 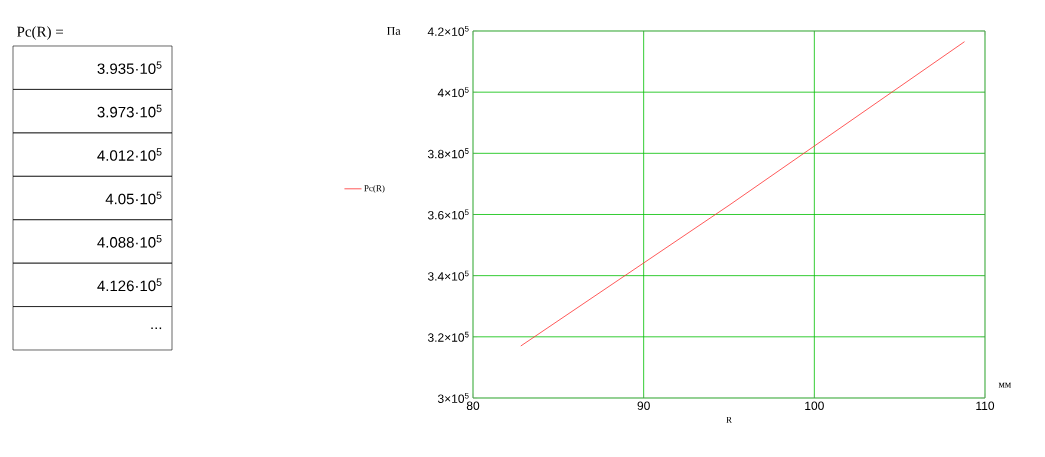 I want to click on text: мм, so click(x=1004, y=385).